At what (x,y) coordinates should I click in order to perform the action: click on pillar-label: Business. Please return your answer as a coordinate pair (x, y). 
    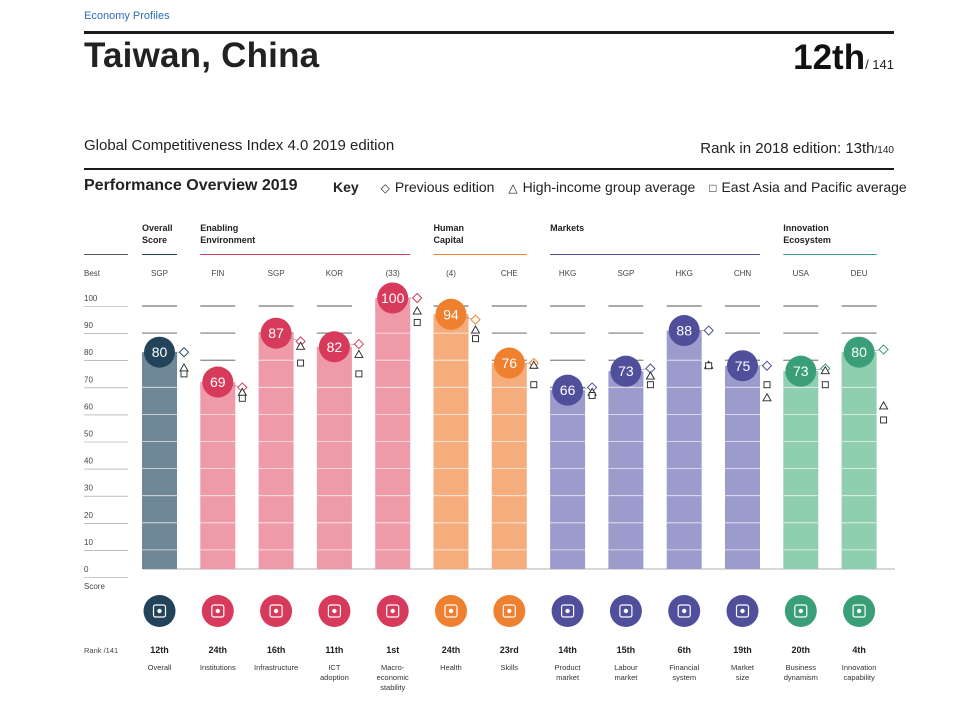
    Looking at the image, I should click on (801, 667).